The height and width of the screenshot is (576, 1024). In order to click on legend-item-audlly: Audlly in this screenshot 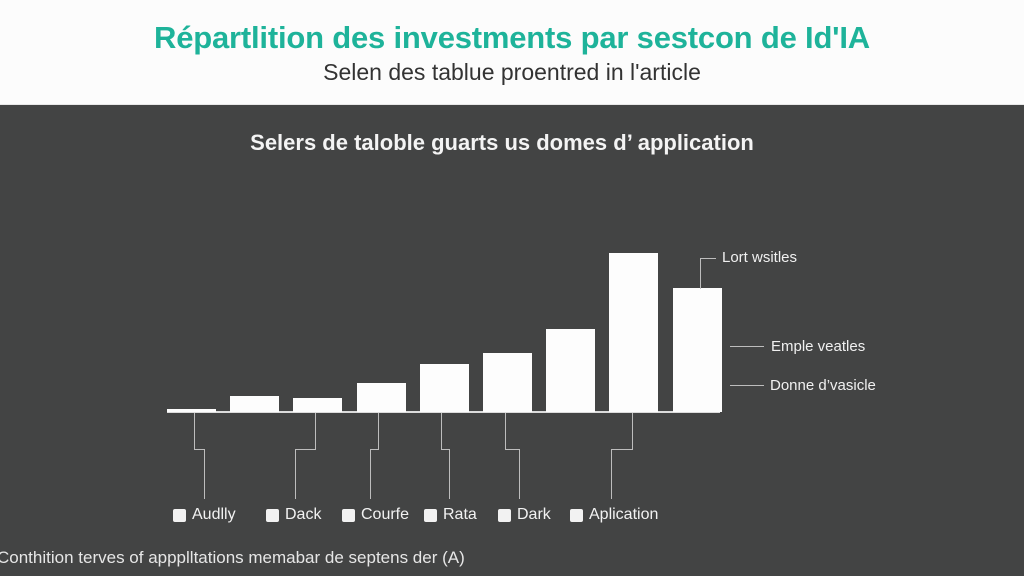, I will do `click(204, 515)`.